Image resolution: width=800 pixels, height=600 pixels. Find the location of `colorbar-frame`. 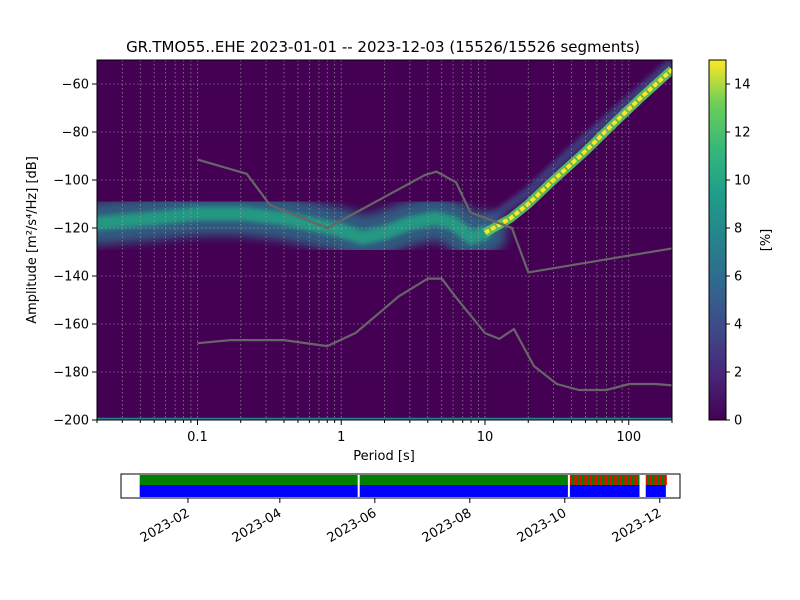

colorbar-frame is located at coordinates (717, 240).